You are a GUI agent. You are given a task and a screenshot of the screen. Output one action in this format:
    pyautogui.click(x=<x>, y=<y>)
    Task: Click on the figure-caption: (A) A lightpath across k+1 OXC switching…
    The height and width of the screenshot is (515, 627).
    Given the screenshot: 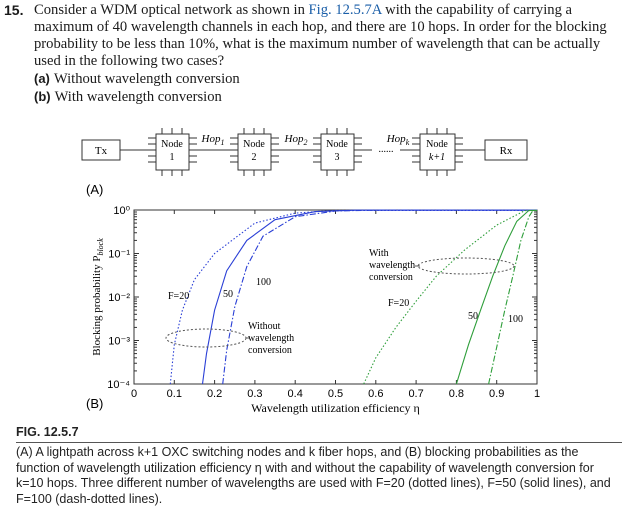 What is the action you would take?
    pyautogui.click(x=313, y=475)
    